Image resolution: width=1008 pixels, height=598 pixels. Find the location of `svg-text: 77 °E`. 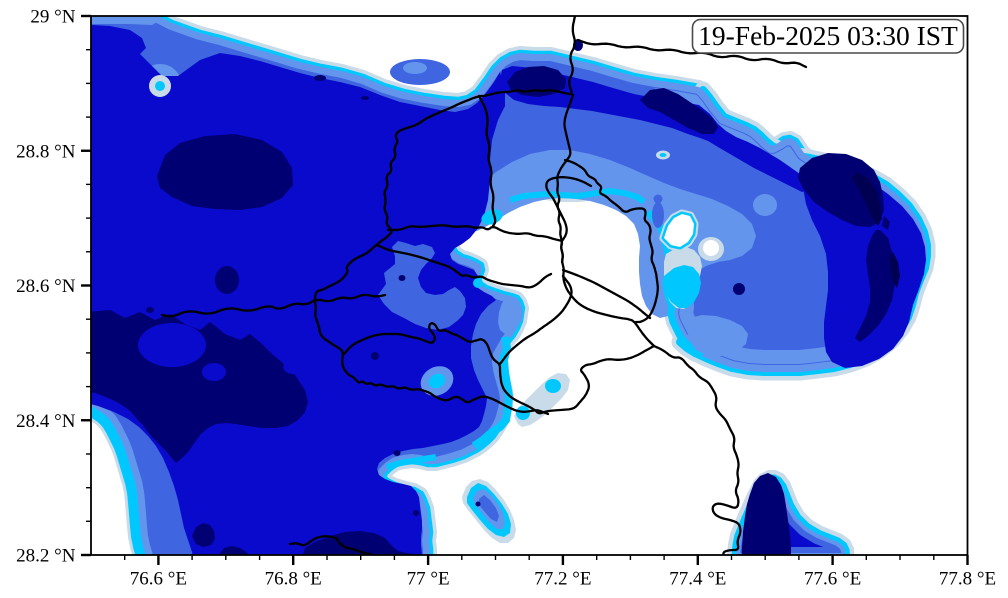

svg-text: 77 °E is located at coordinates (428, 579).